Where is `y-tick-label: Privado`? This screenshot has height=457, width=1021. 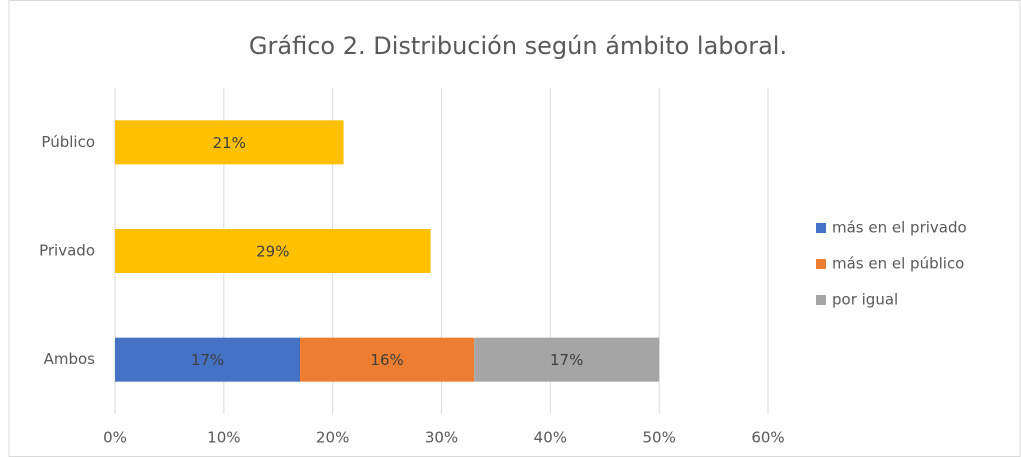 y-tick-label: Privado is located at coordinates (67, 251).